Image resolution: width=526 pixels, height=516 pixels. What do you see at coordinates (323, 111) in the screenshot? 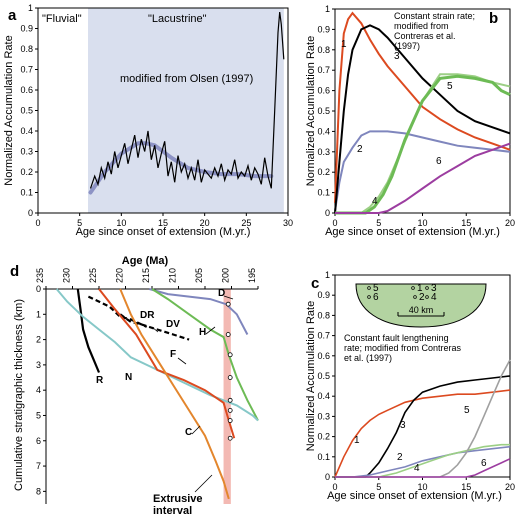
I see `b-y-tick-label: 0.5` at bounding box center [323, 111].